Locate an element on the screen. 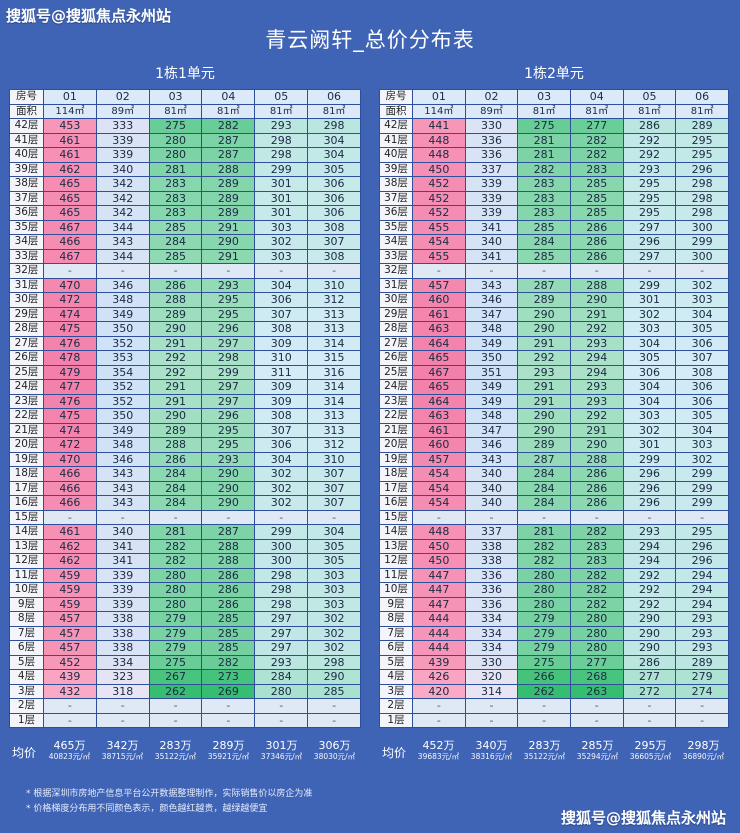 This screenshot has width=740, height=833. floor-row: 37层 452 339 283 285 295 298 is located at coordinates (554, 198).